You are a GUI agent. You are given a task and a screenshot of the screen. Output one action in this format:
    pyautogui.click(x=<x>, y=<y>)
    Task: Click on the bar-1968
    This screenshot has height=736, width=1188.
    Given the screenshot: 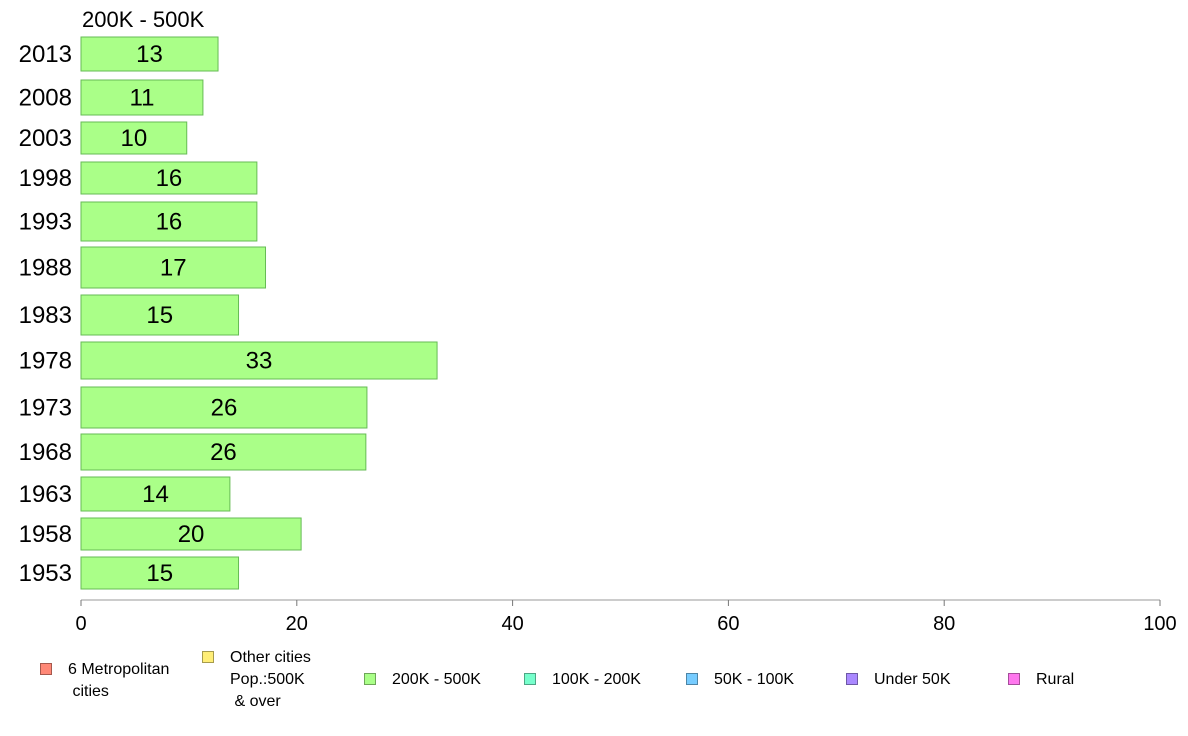 What is the action you would take?
    pyautogui.click(x=223, y=452)
    